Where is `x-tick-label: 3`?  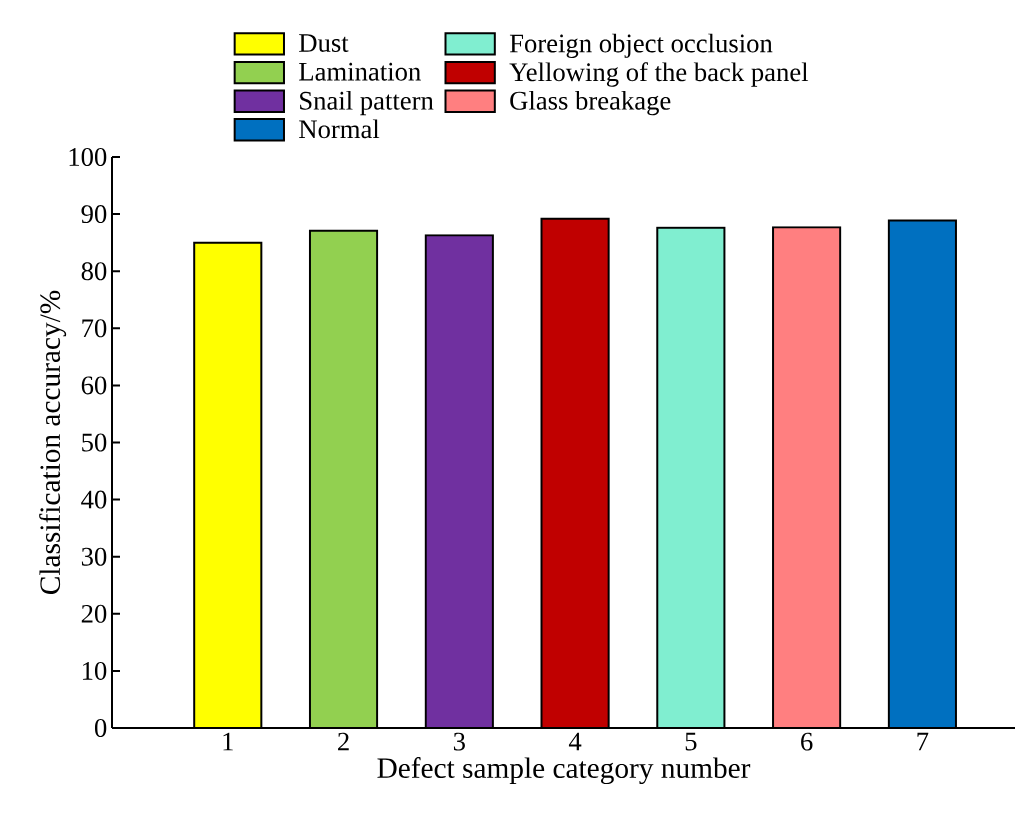
x-tick-label: 3 is located at coordinates (459, 741).